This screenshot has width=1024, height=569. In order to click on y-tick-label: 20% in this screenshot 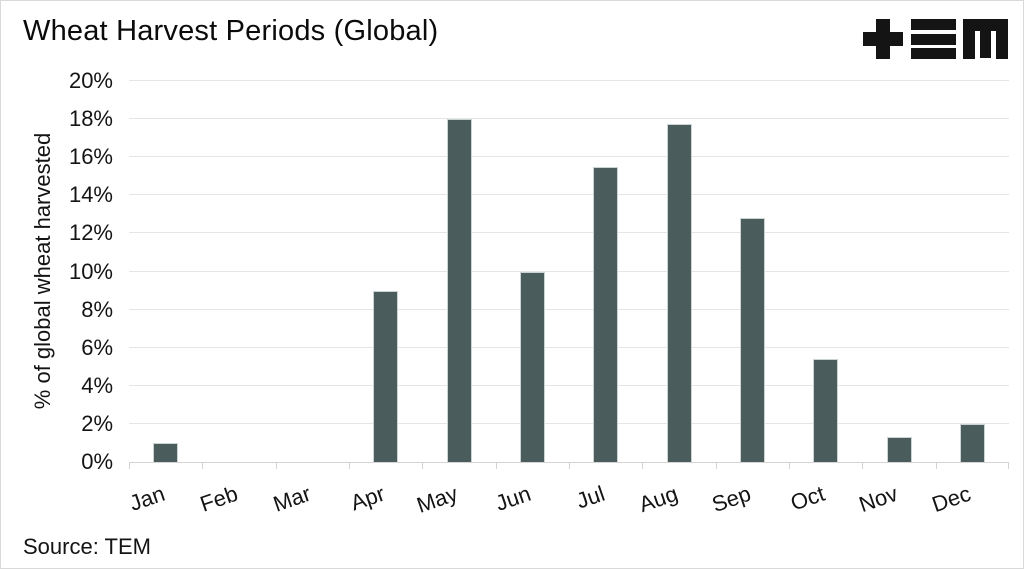, I will do `click(90, 80)`.